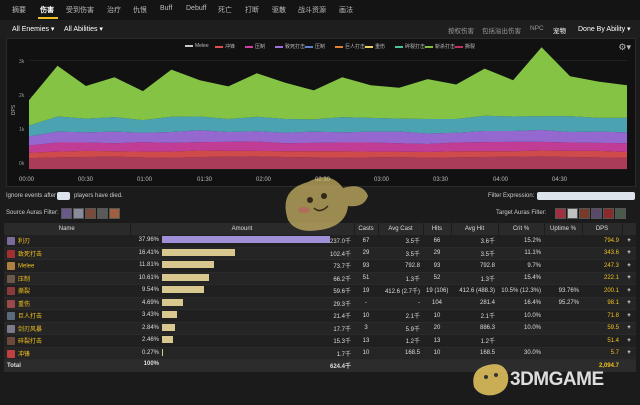 The width and height of the screenshot is (640, 405). I want to click on ability-name: Melee, so click(26, 266).